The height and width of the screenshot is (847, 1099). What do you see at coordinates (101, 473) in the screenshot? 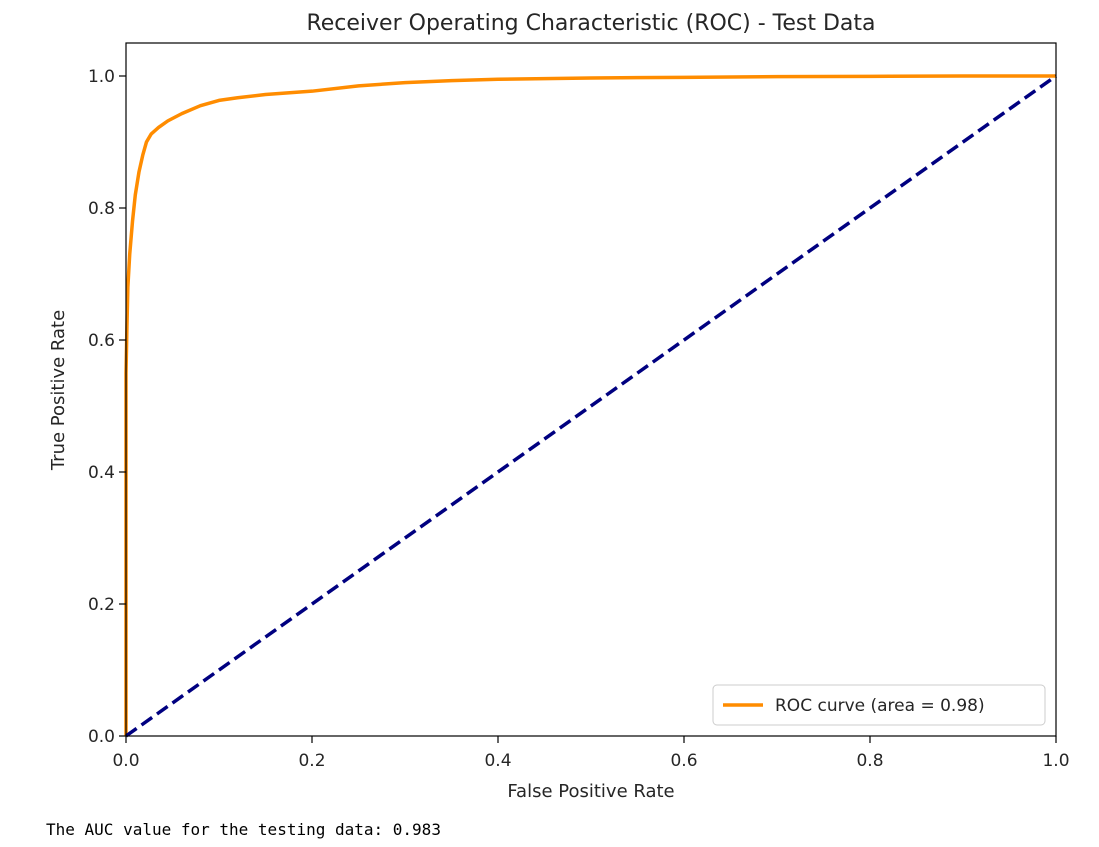
I see `y-tick-label: 0.4` at bounding box center [101, 473].